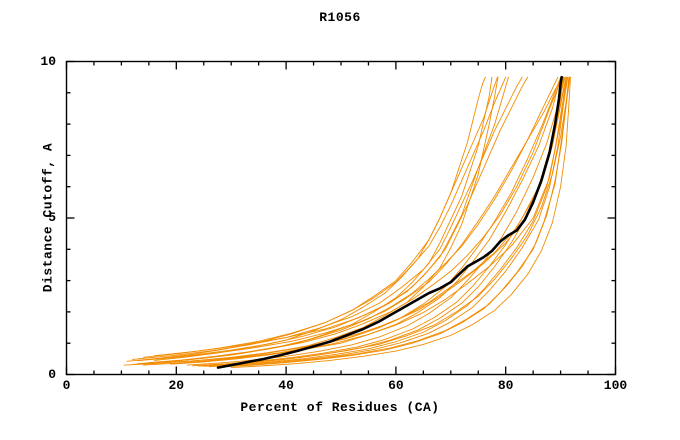 This screenshot has width=680, height=440. Describe the element at coordinates (340, 17) in the screenshot. I see `chart-title: R1056` at that location.